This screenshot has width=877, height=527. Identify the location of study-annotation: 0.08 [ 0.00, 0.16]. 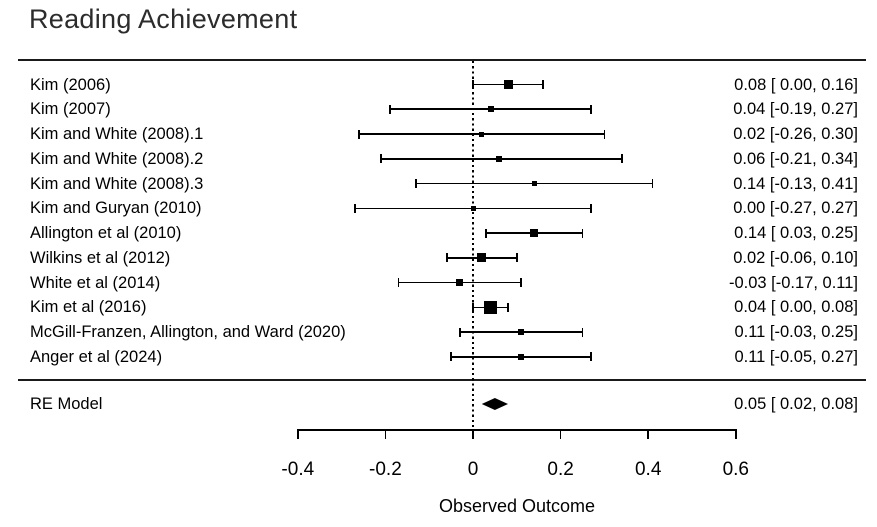
(796, 84).